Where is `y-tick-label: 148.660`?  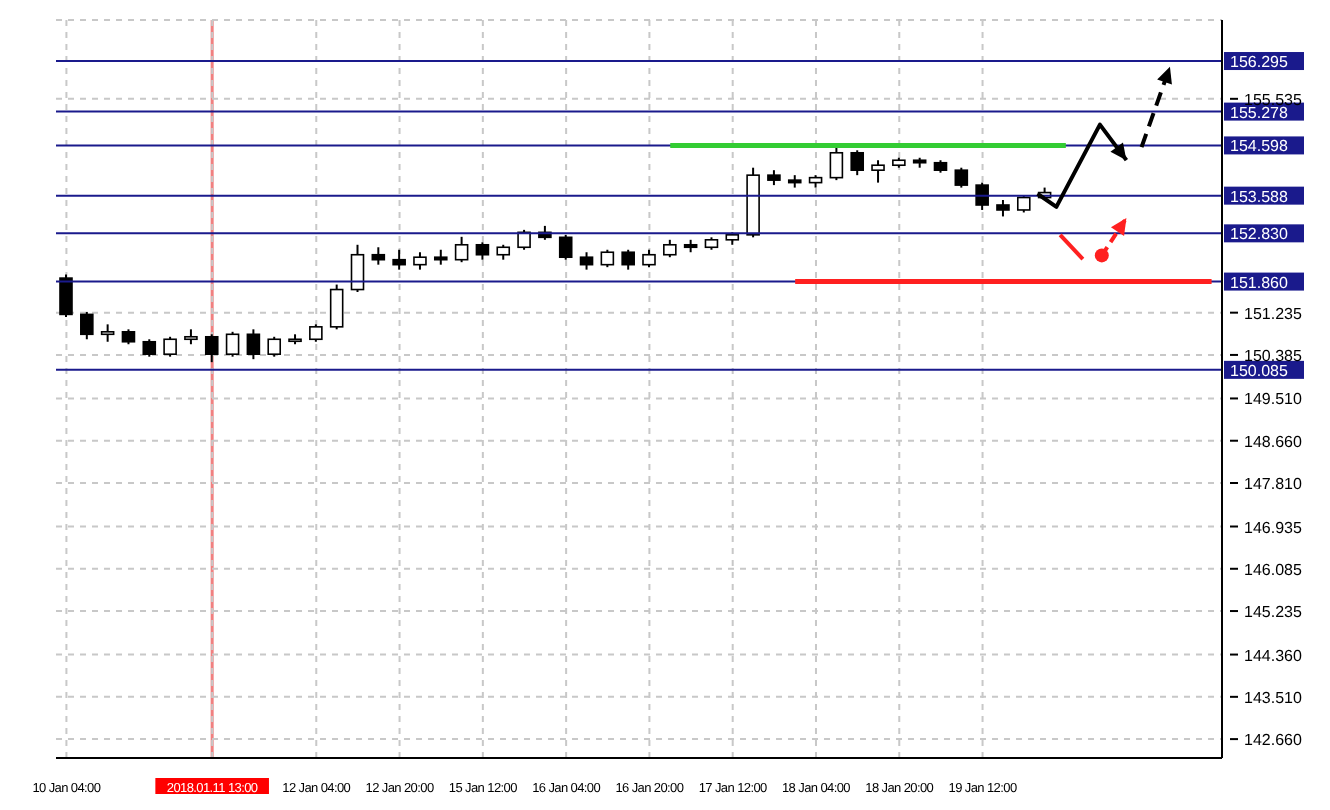
y-tick-label: 148.660 is located at coordinates (1273, 441).